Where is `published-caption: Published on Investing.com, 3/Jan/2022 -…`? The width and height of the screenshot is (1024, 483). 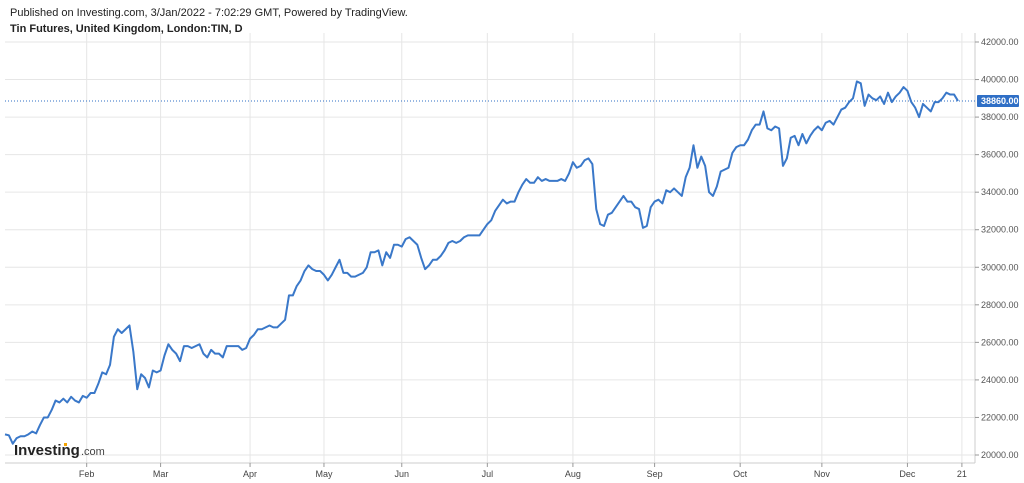 published-caption: Published on Investing.com, 3/Jan/2022 -… is located at coordinates (209, 13).